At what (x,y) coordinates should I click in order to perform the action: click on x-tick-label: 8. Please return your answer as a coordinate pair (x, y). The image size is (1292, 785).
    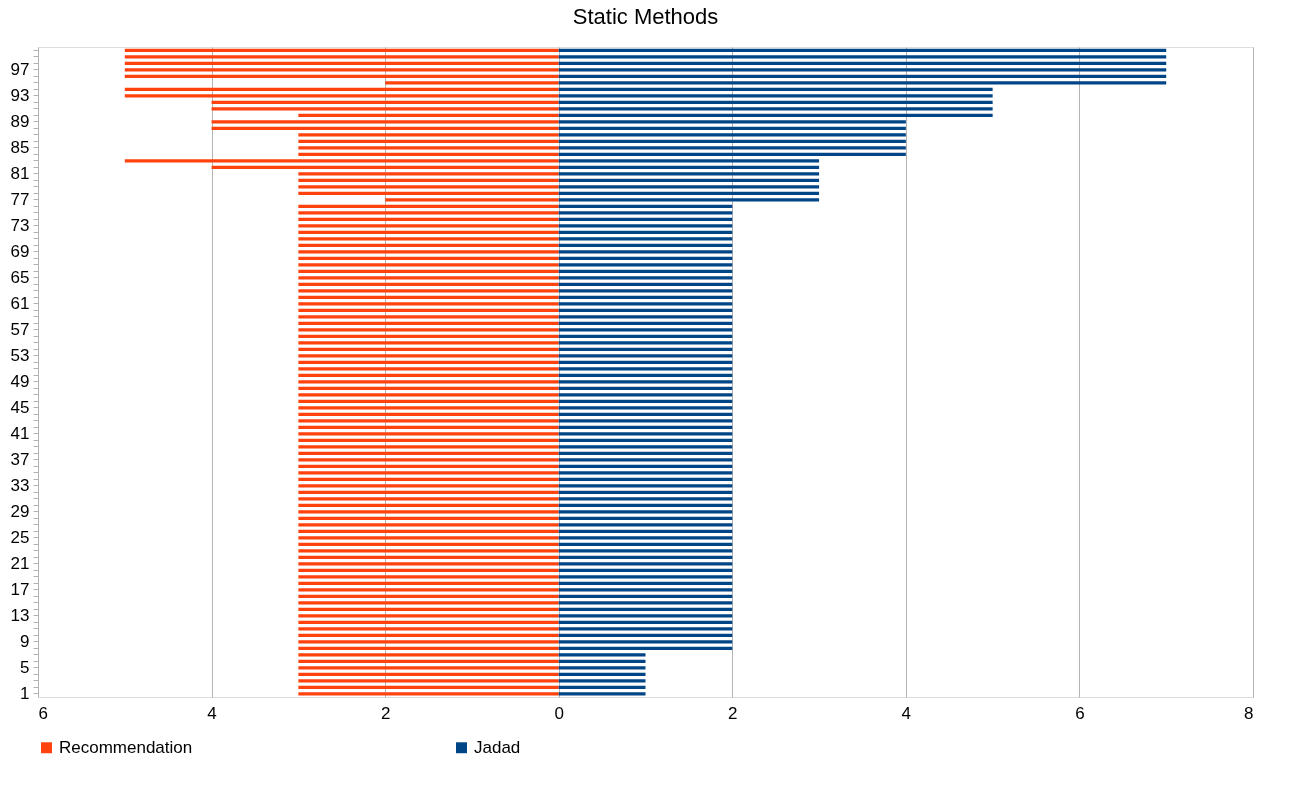
    Looking at the image, I should click on (1249, 713).